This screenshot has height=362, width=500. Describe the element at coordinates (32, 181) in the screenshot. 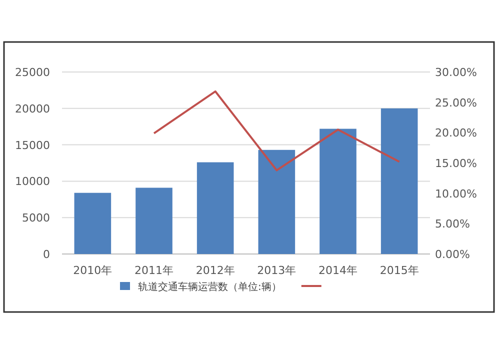

I see `y-tick-label: 10000` at that location.